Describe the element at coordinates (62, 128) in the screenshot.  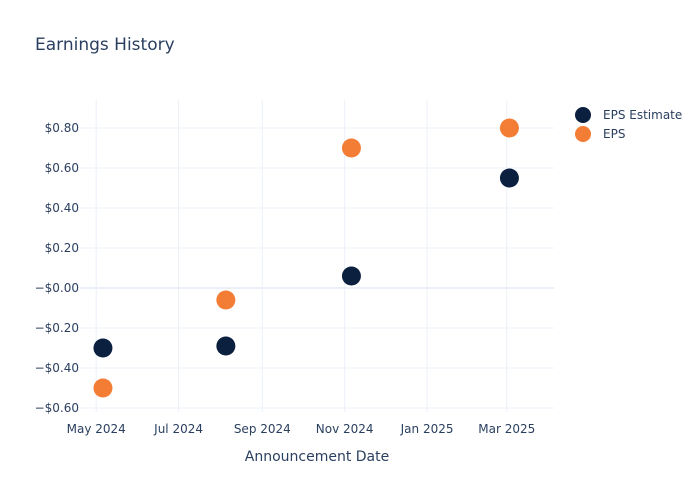
I see `y-tick-label: $0.80` at that location.